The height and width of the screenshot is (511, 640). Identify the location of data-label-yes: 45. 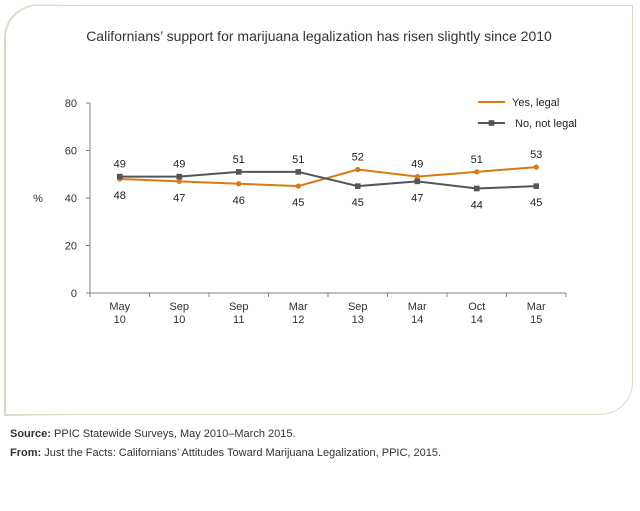
(298, 203).